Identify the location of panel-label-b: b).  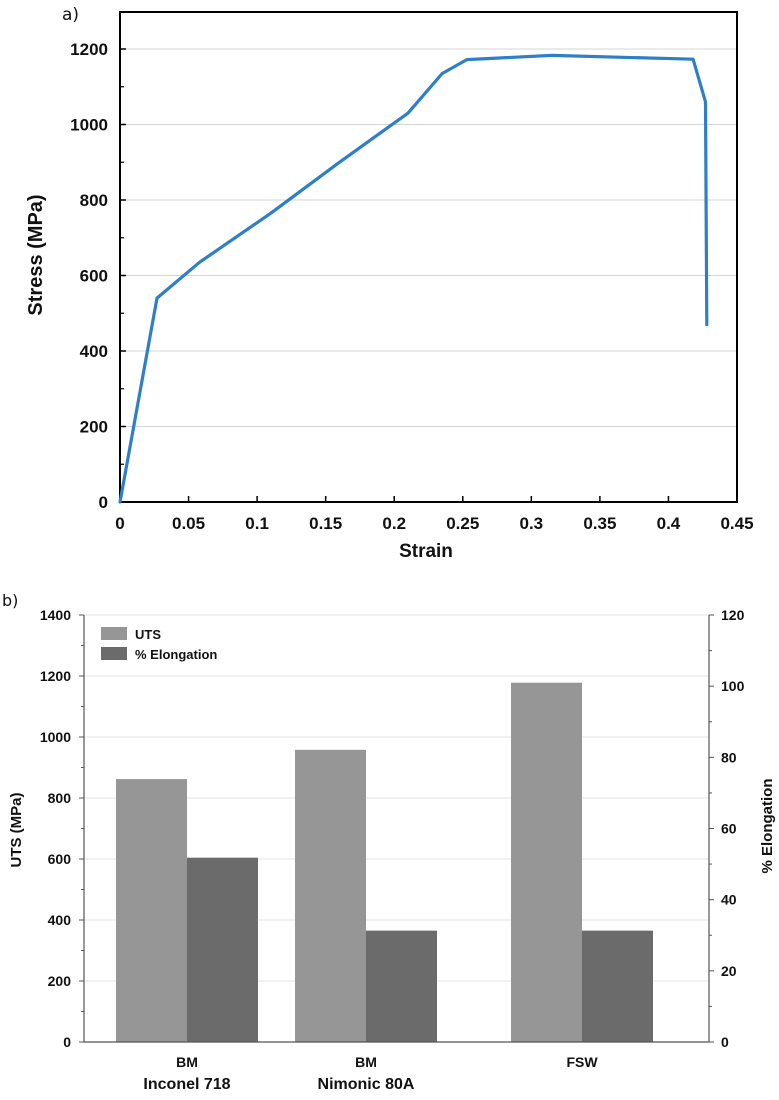
(10, 600).